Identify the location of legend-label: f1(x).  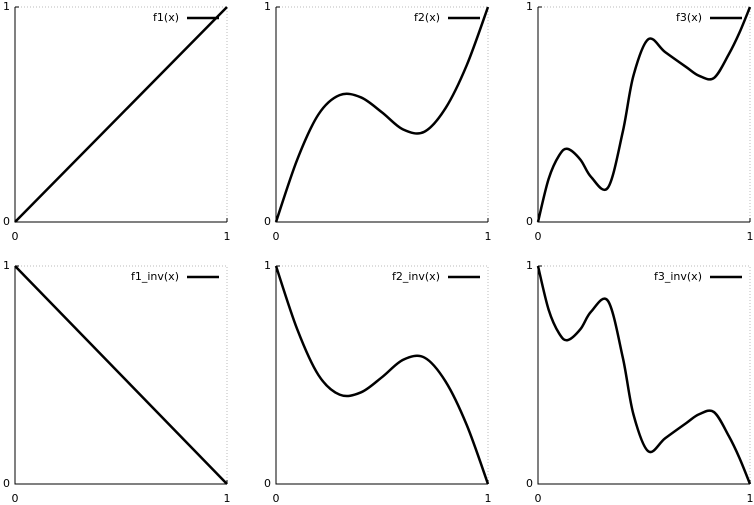
(166, 17).